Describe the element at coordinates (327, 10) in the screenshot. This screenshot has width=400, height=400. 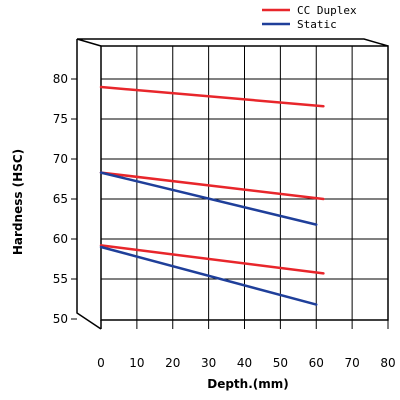
I see `legend-label: CC Duplex` at that location.